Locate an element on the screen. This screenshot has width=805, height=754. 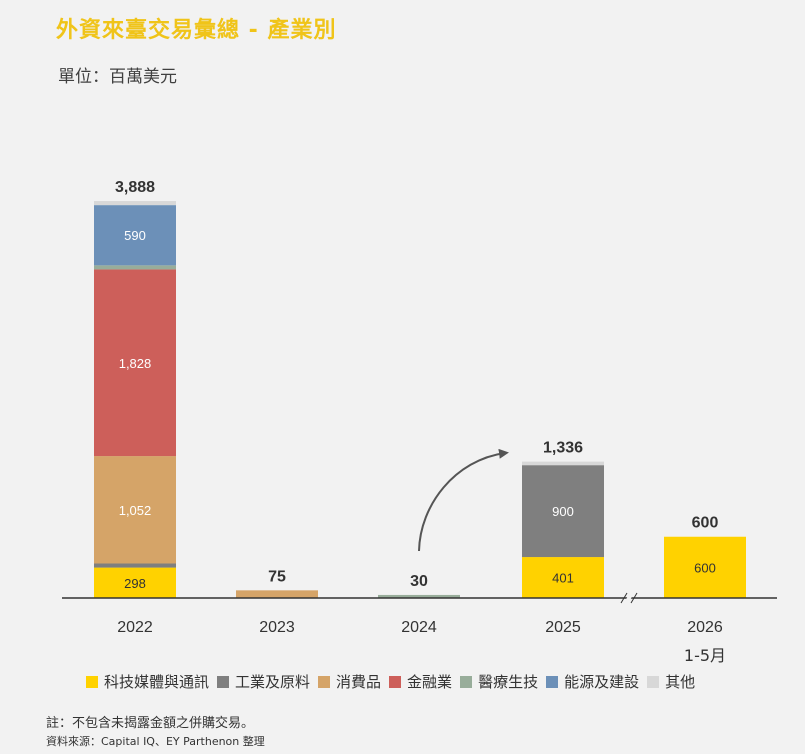
legend-item: 醫療生技 is located at coordinates (499, 681).